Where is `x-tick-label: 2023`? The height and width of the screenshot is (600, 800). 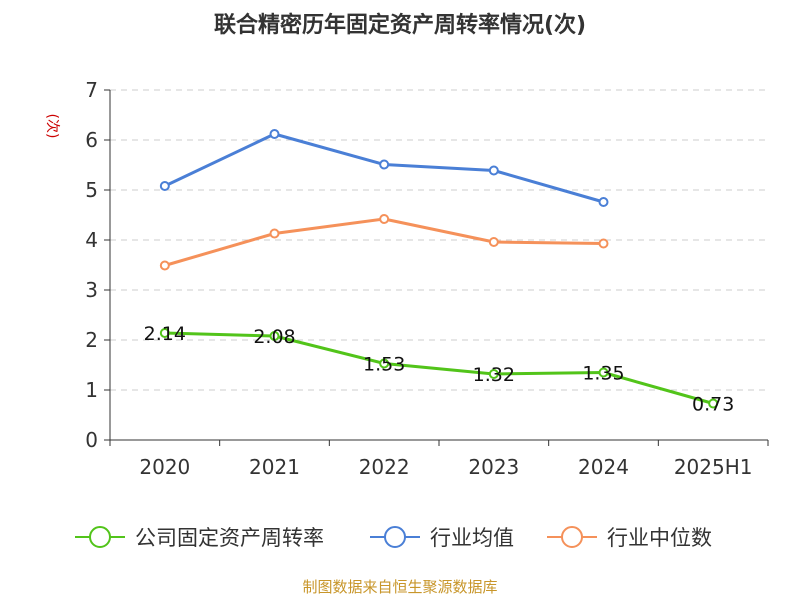
x-tick-label: 2023 is located at coordinates (493, 467).